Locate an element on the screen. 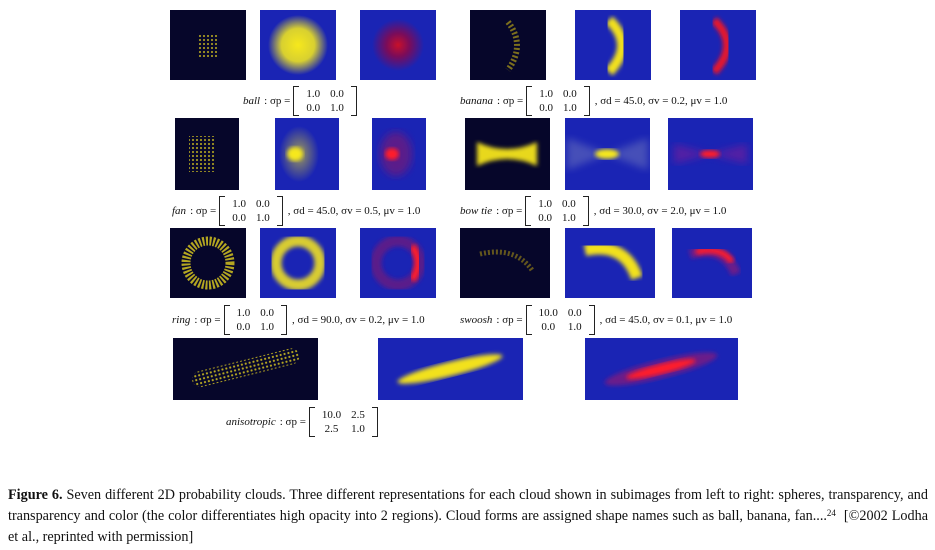 Image resolution: width=935 pixels, height=550 pixels. bowtie-transparency-image is located at coordinates (607, 154).